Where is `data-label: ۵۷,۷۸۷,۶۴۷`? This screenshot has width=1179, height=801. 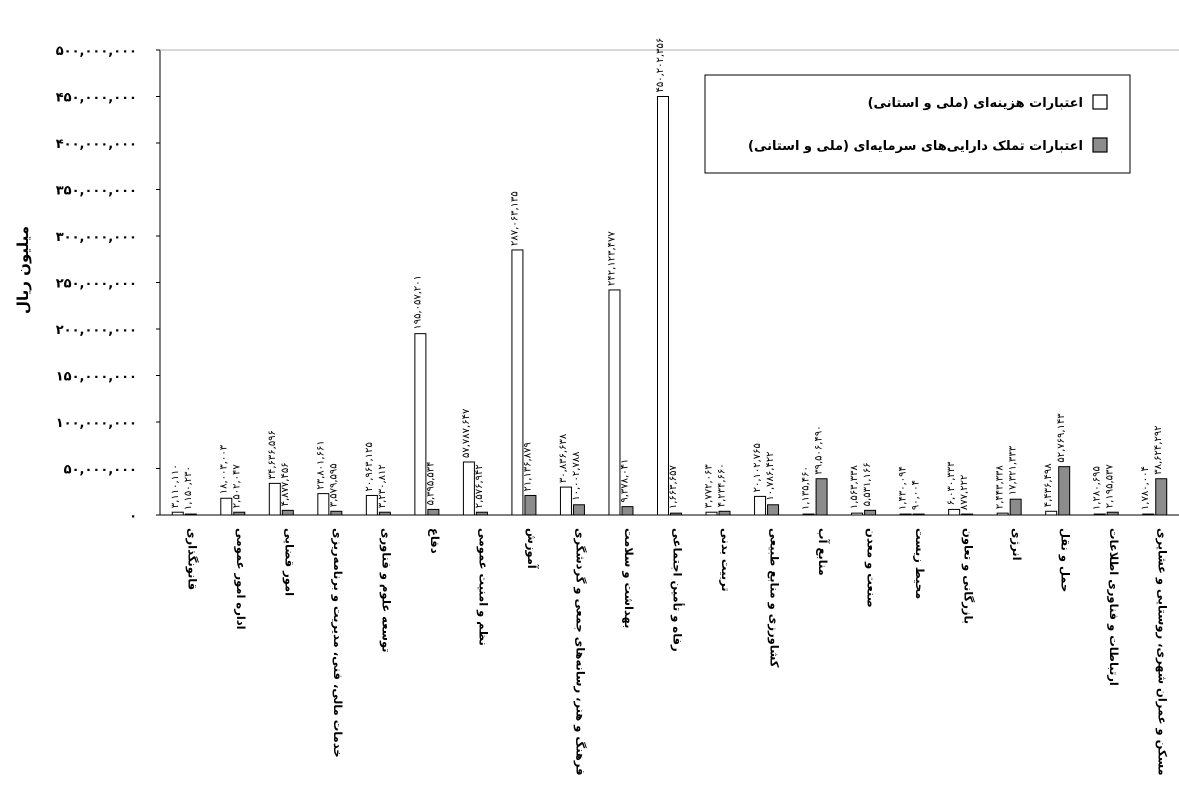 data-label: ۵۷,۷۸۷,۶۴۷ is located at coordinates (466, 433).